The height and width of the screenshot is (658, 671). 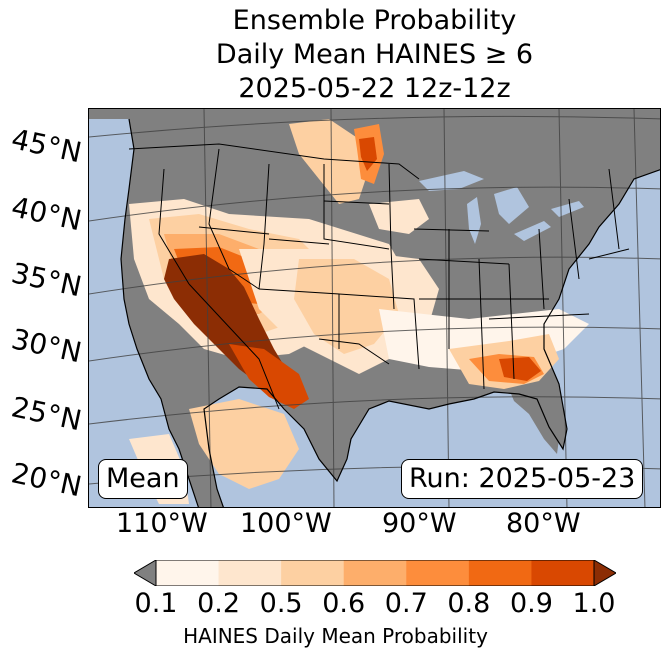 What do you see at coordinates (286, 523) in the screenshot?
I see `lon-label-100: 100°W` at bounding box center [286, 523].